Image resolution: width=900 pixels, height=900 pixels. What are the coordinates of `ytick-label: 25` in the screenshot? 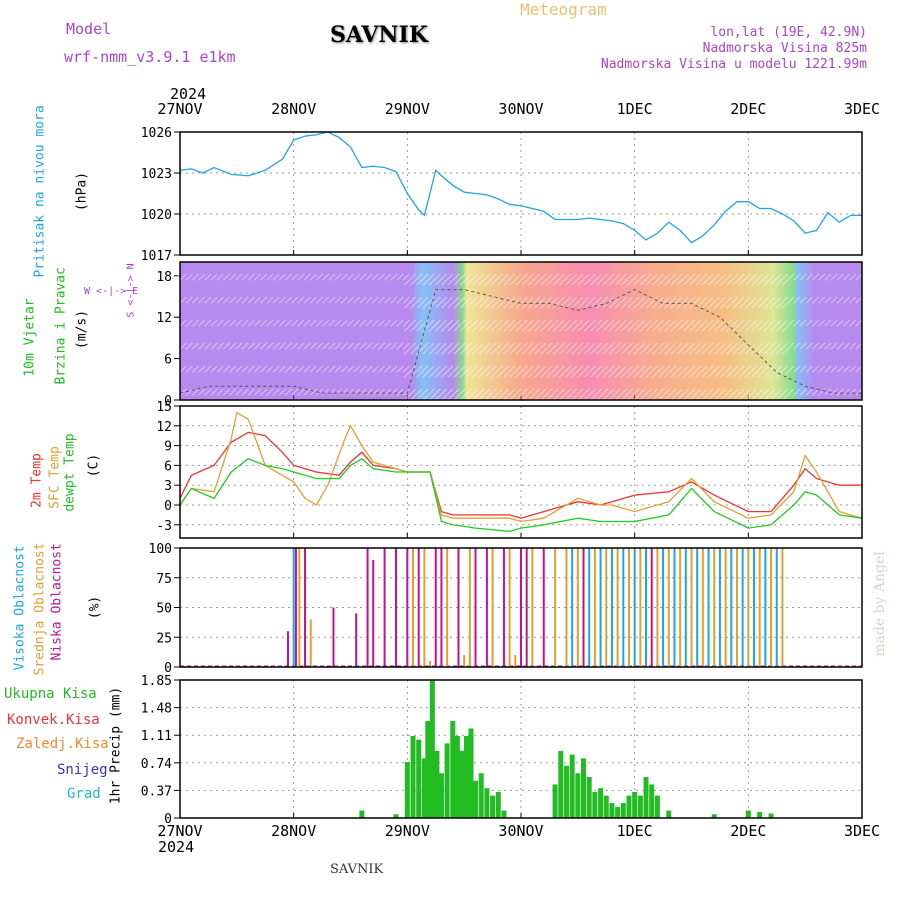 It's located at (164, 638).